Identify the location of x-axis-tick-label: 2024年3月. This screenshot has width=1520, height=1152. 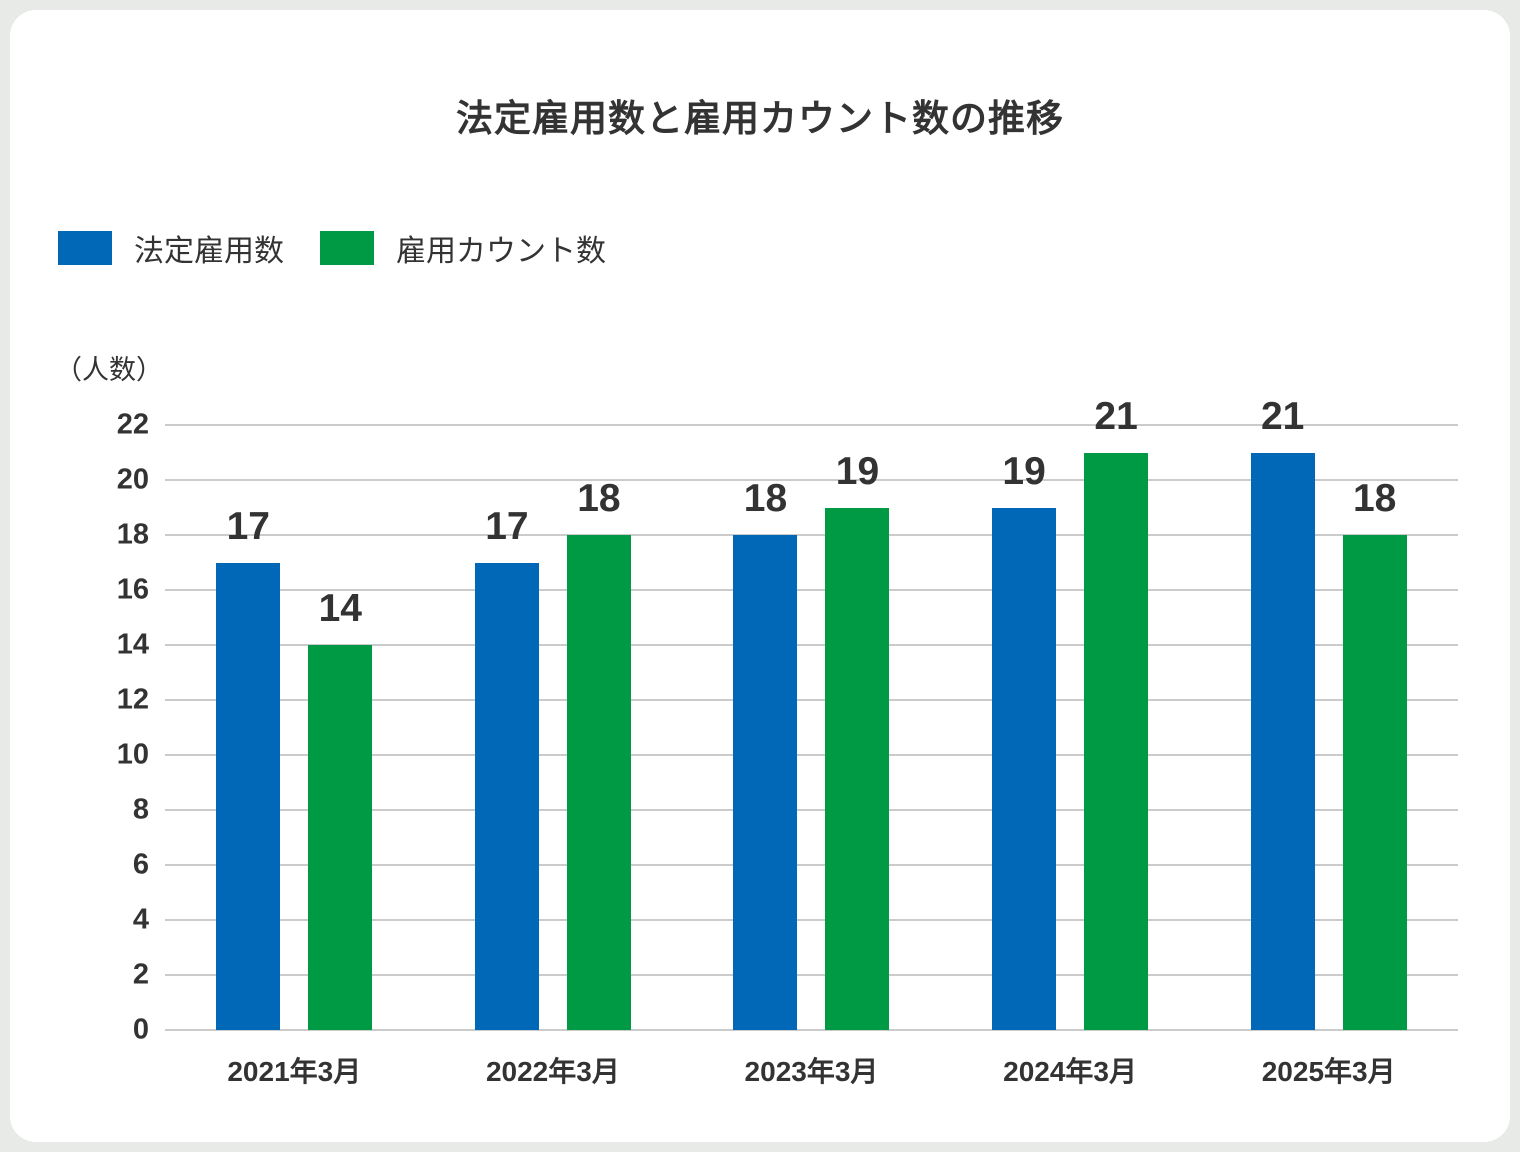
(1070, 1071).